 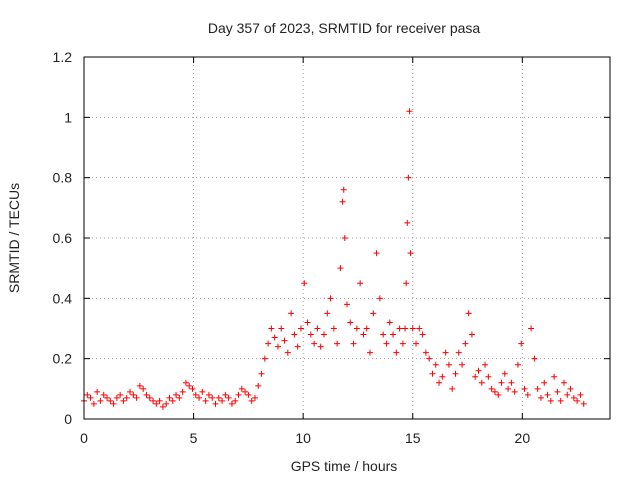 What do you see at coordinates (413, 438) in the screenshot?
I see `x-tick-label: 15` at bounding box center [413, 438].